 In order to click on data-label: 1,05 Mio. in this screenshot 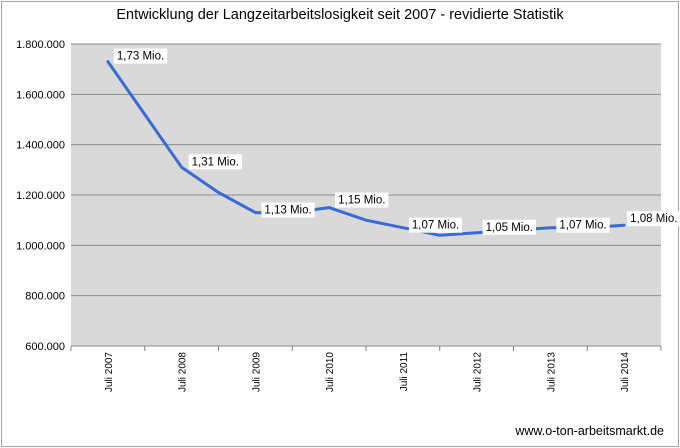, I will do `click(509, 227)`.